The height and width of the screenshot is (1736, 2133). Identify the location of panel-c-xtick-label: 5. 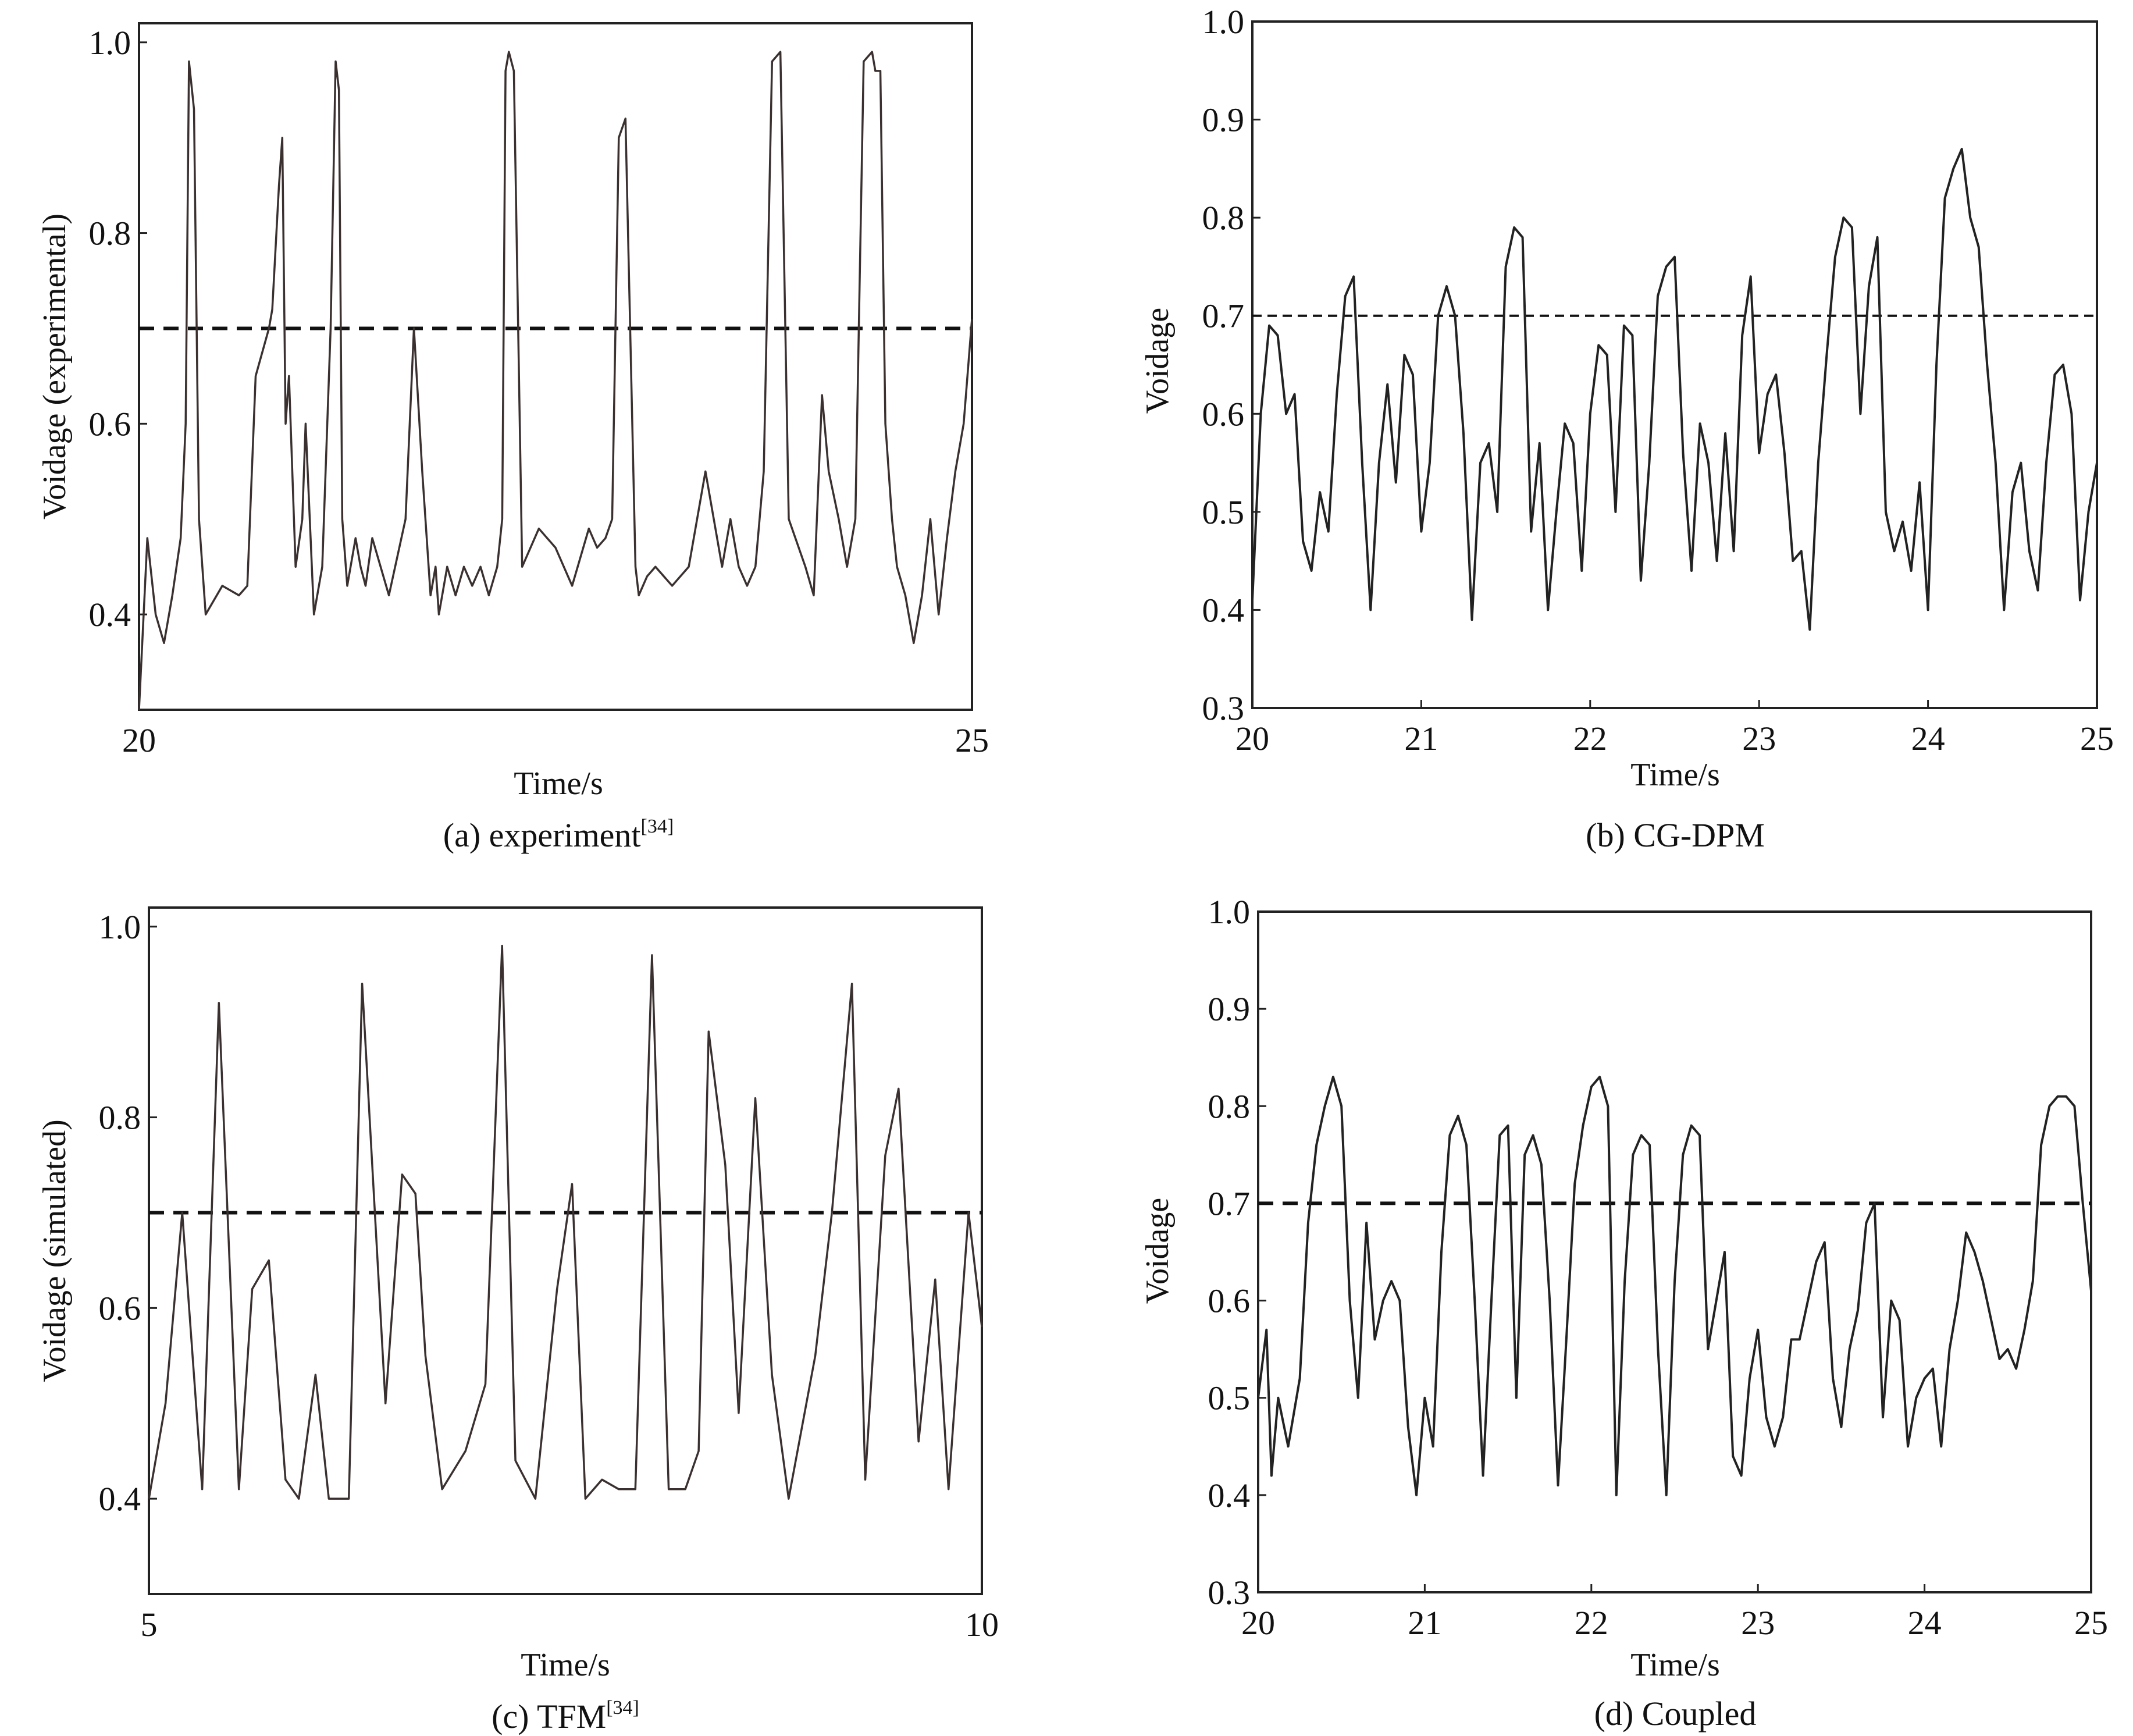
(149, 1625).